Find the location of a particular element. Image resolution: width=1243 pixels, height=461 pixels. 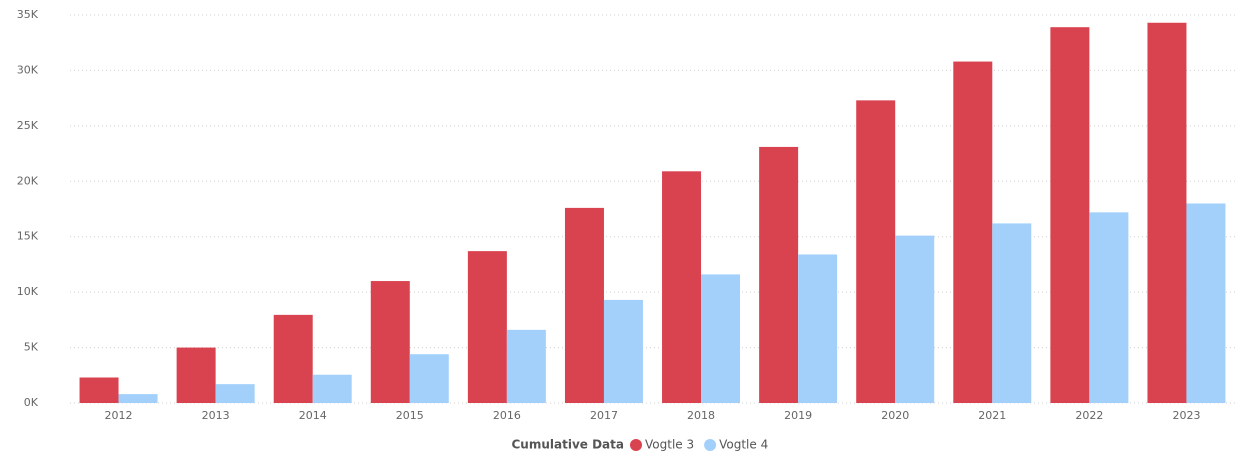

x-tick-label: 2018 is located at coordinates (701, 415).